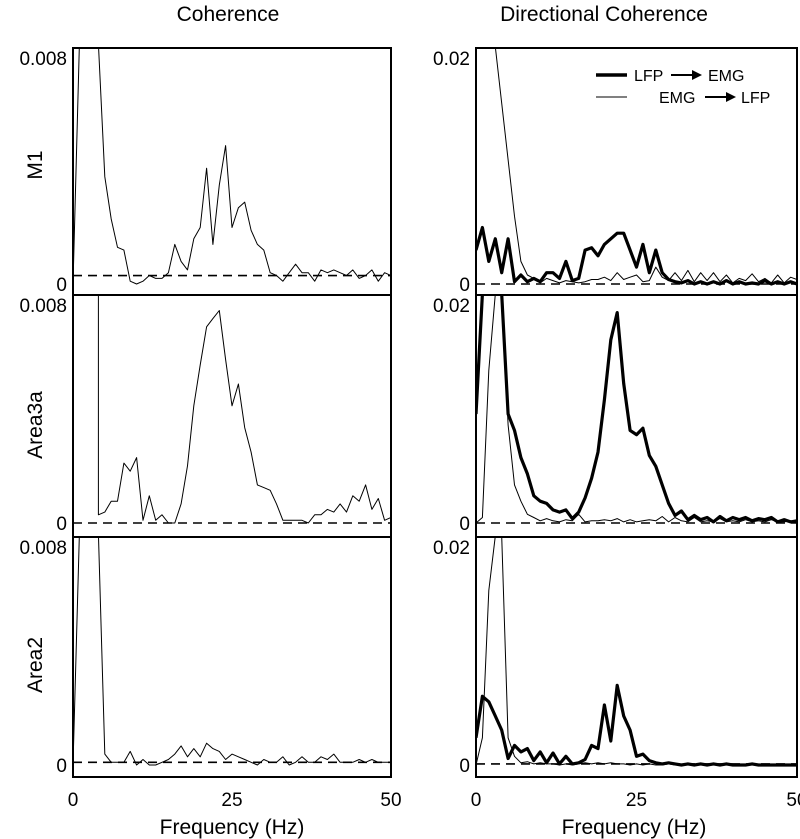 The width and height of the screenshot is (800, 839). I want to click on row-label-m1: M1, so click(35, 164).